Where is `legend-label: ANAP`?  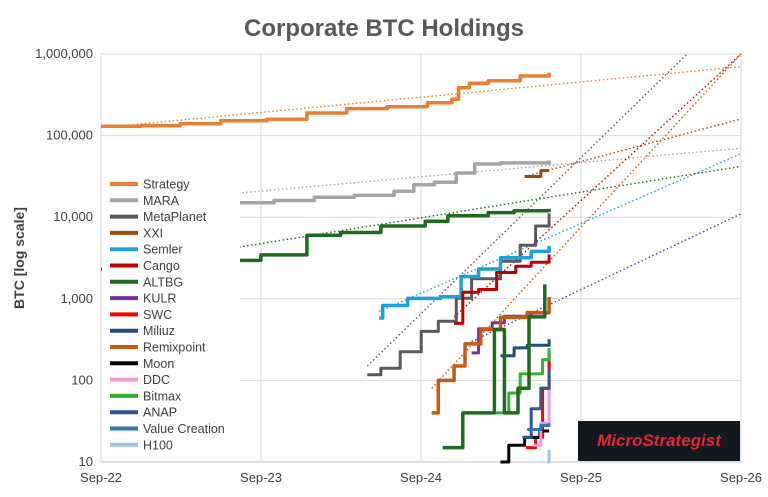
legend-label: ANAP is located at coordinates (160, 413).